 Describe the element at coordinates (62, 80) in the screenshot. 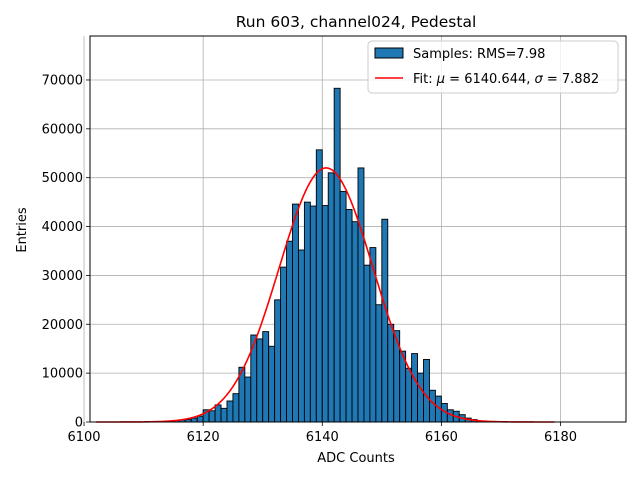

I see `y-tick-label: 70000` at that location.